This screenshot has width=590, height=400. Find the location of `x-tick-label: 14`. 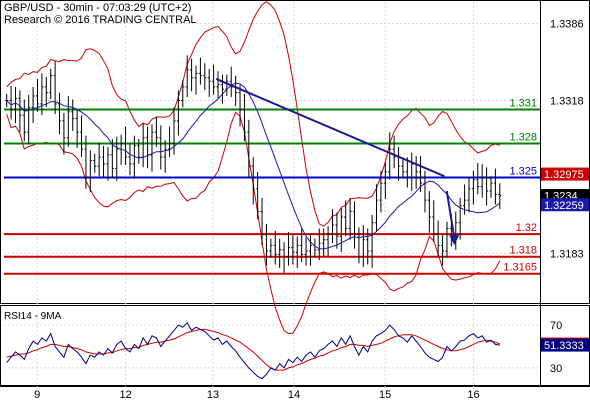

x-tick-label: 14 is located at coordinates (294, 394).